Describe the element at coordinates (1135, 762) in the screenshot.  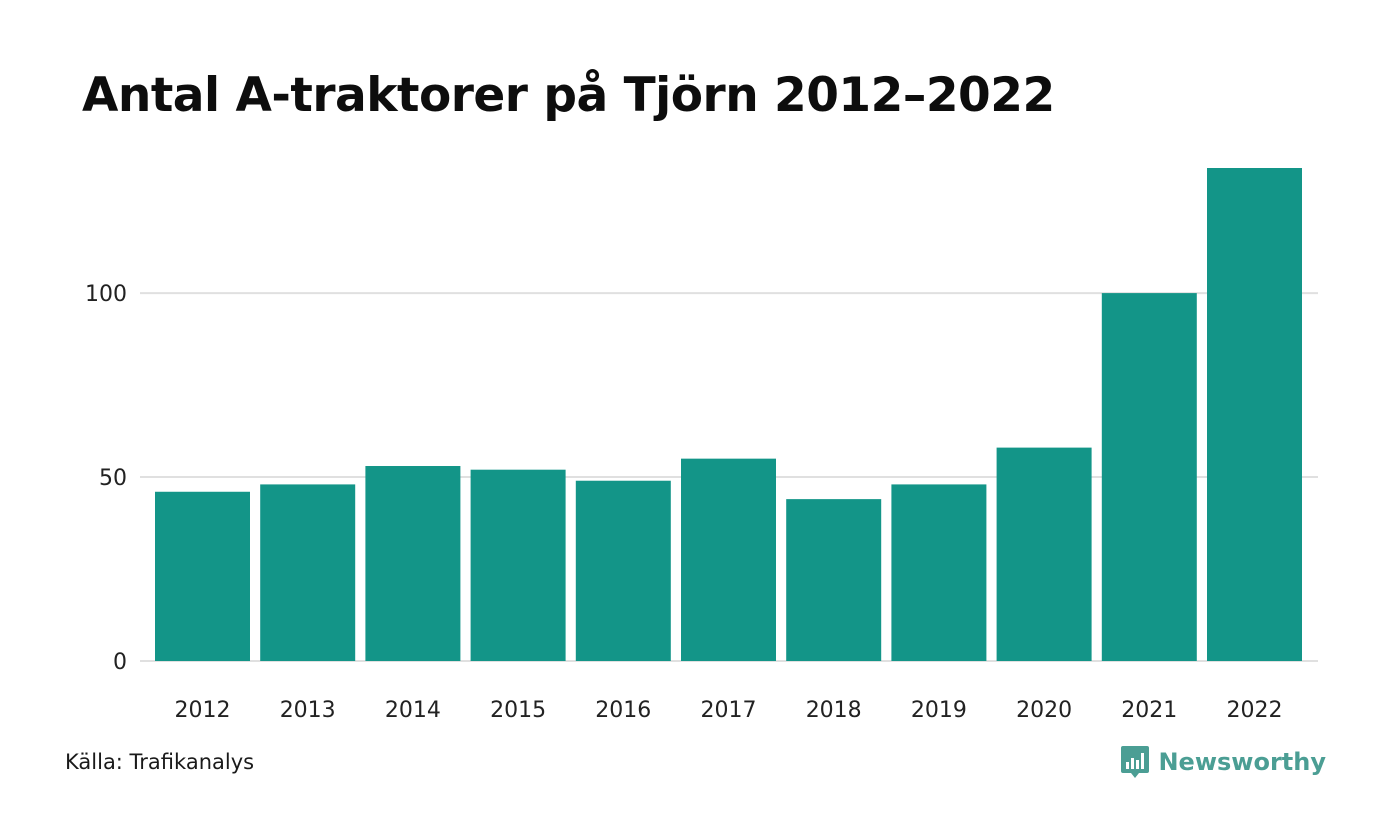
I see `newsworthy-logo-icon` at that location.